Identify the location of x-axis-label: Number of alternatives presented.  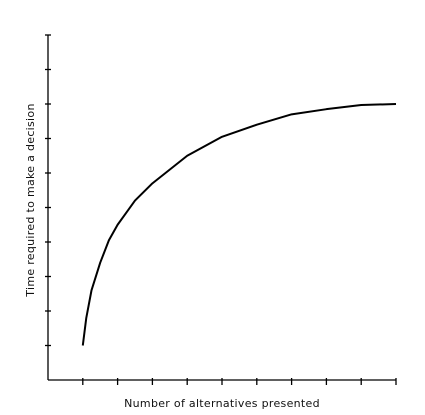
(222, 403).